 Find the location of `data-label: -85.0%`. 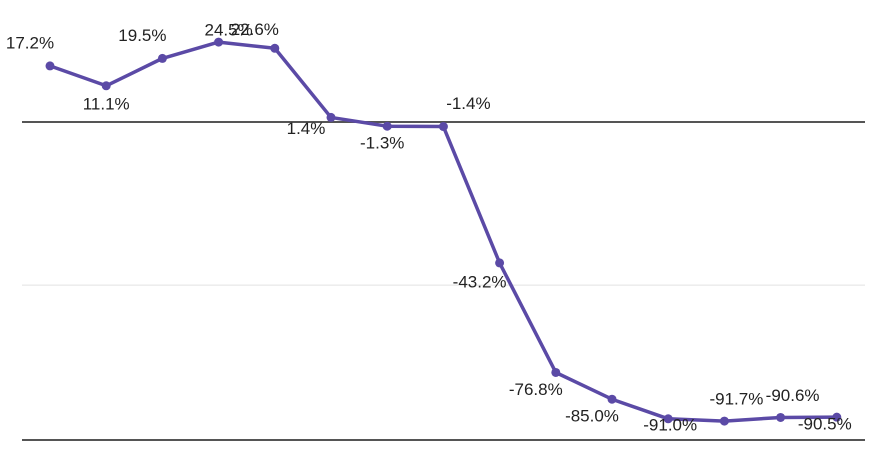

data-label: -85.0% is located at coordinates (592, 416).